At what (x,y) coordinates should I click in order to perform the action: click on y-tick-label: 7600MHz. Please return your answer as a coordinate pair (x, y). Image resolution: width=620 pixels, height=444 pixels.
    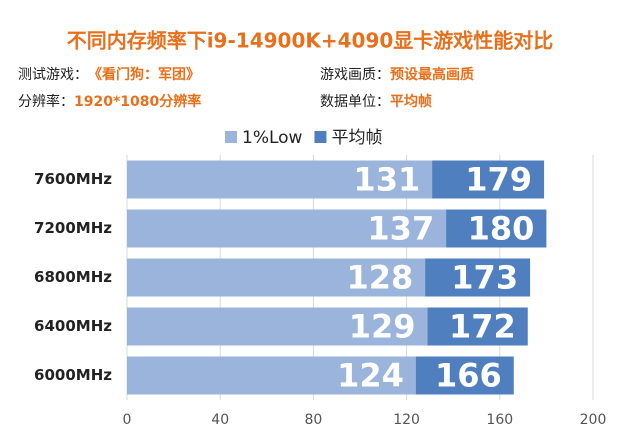
    Looking at the image, I should click on (73, 179).